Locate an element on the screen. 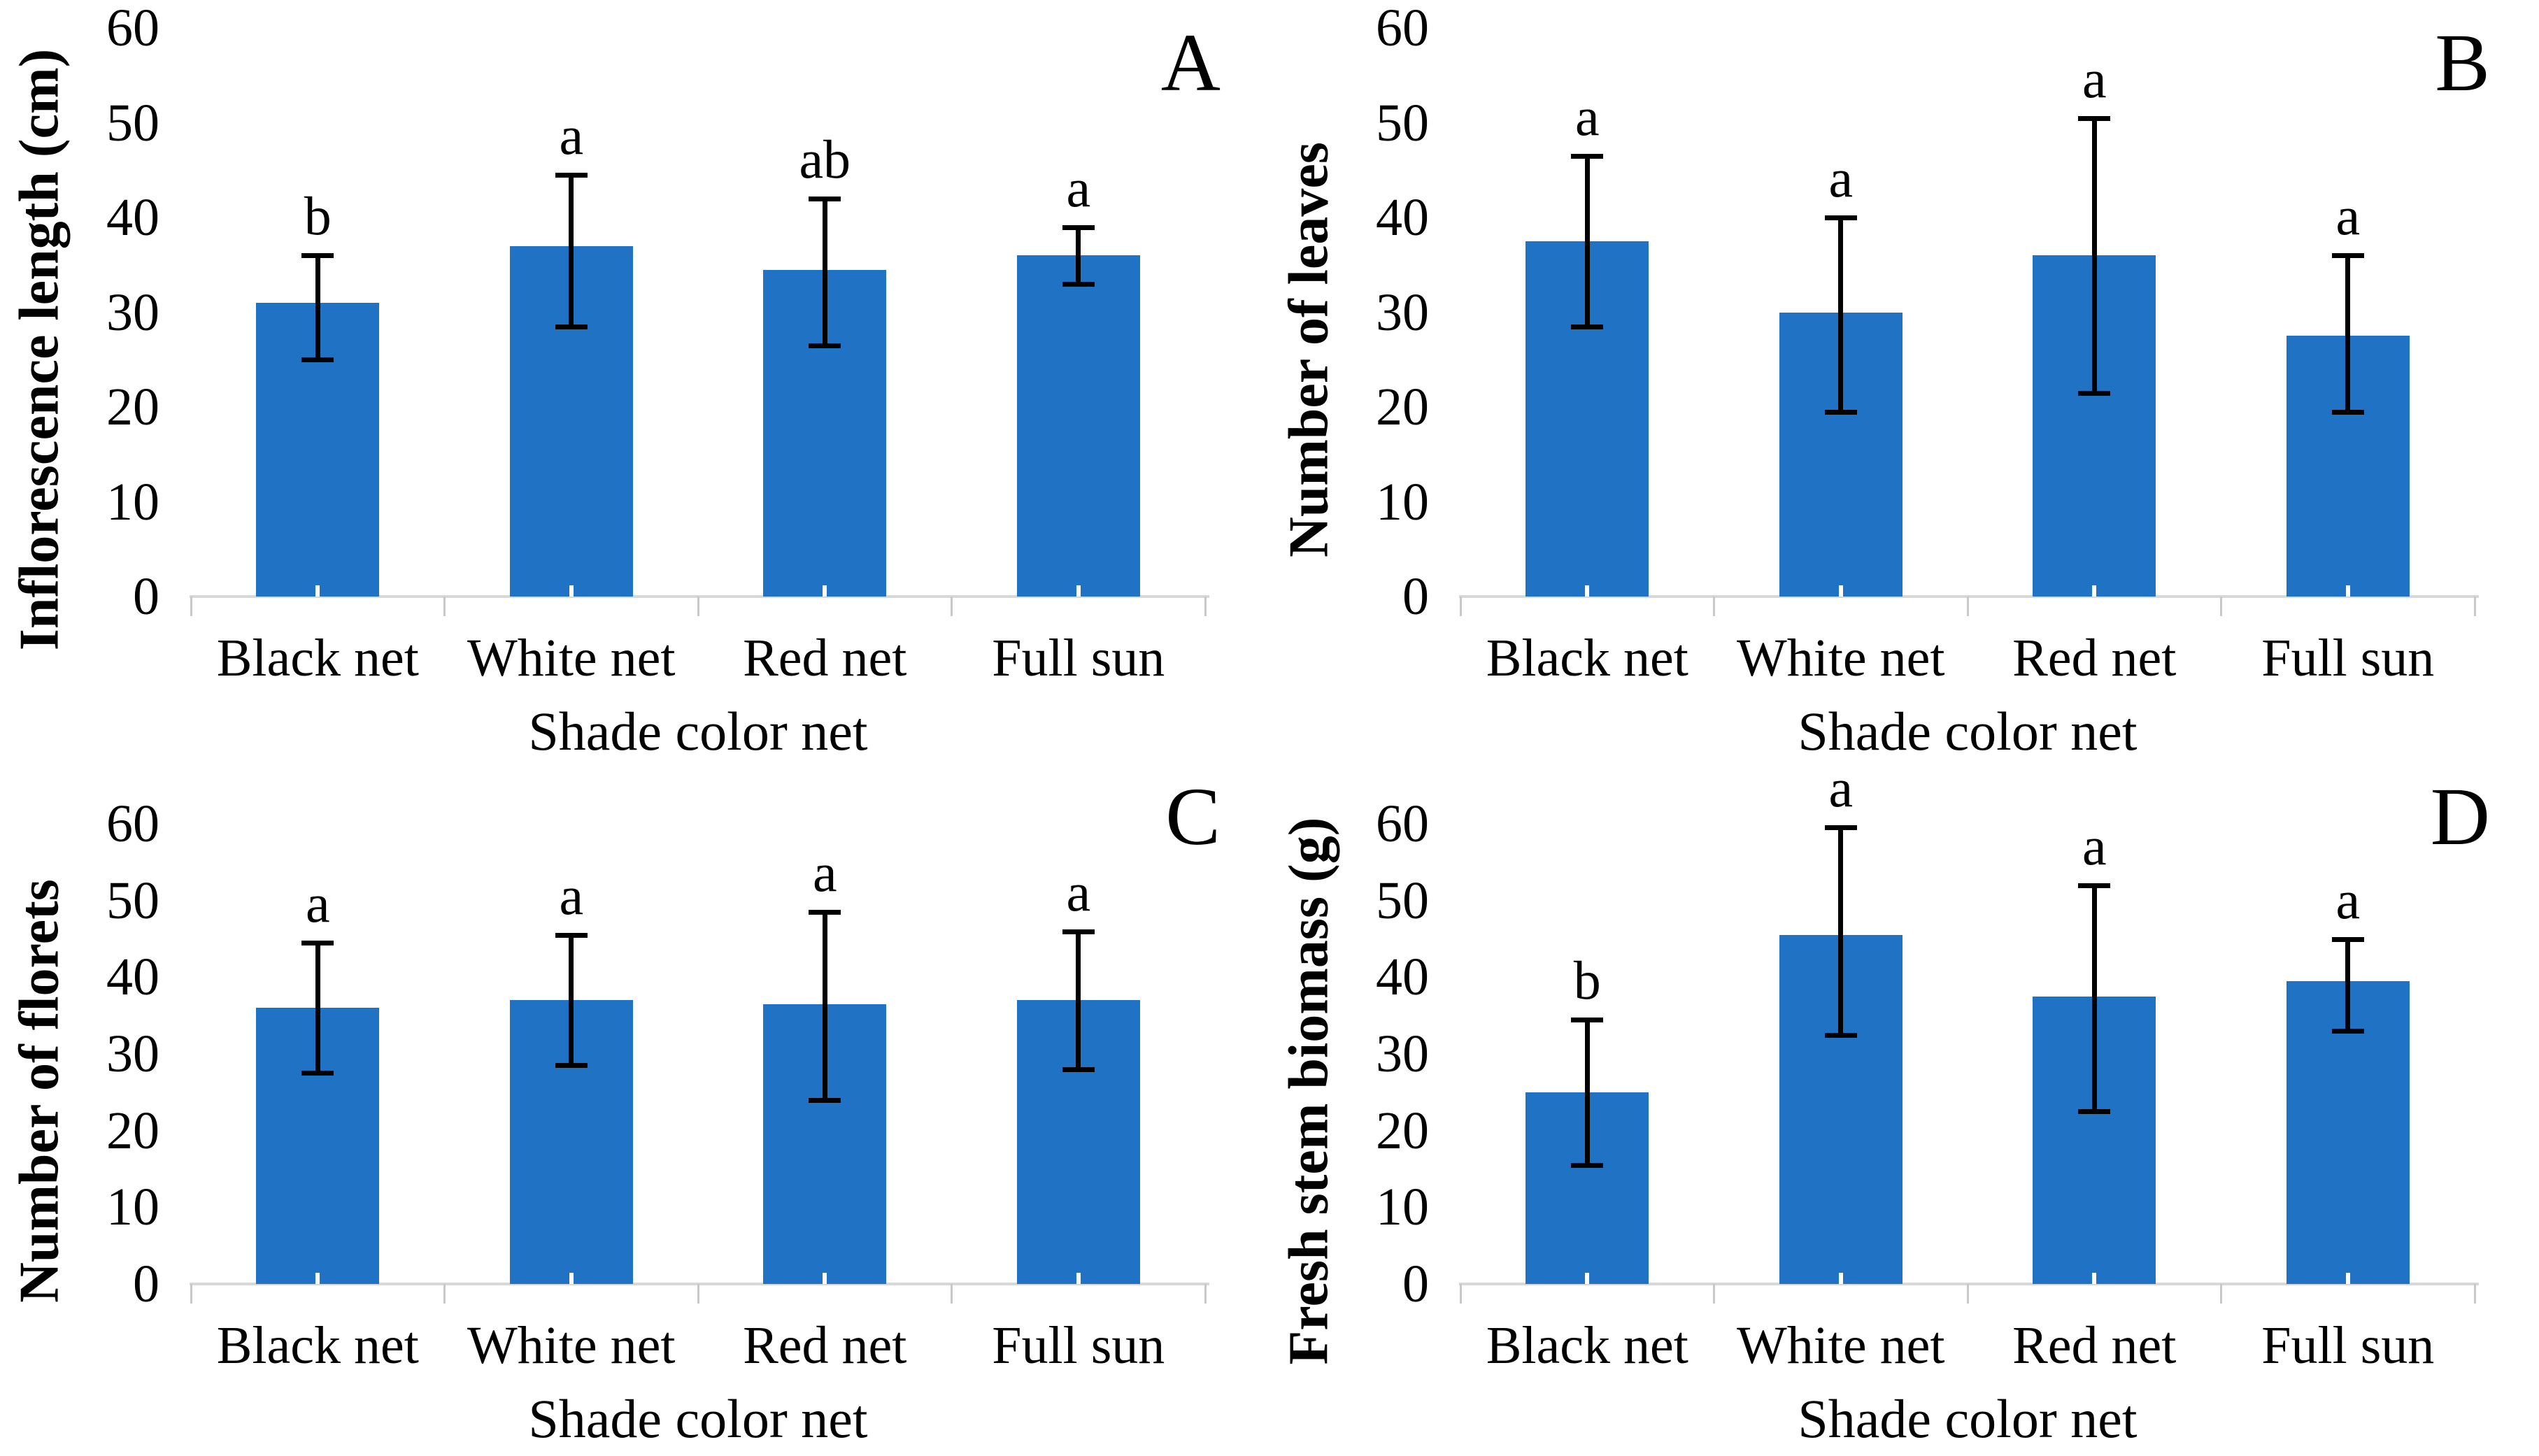 The height and width of the screenshot is (1456, 2539). panel-letter-d: D is located at coordinates (2460, 816).